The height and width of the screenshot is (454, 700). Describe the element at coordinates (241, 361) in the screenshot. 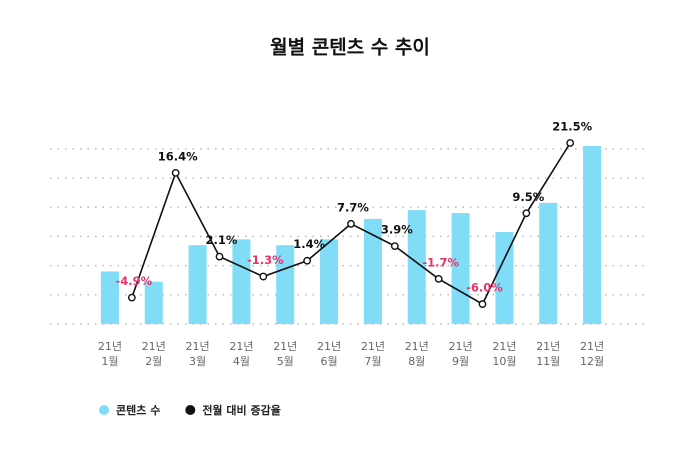

I see `x-tick-label: 4월` at that location.